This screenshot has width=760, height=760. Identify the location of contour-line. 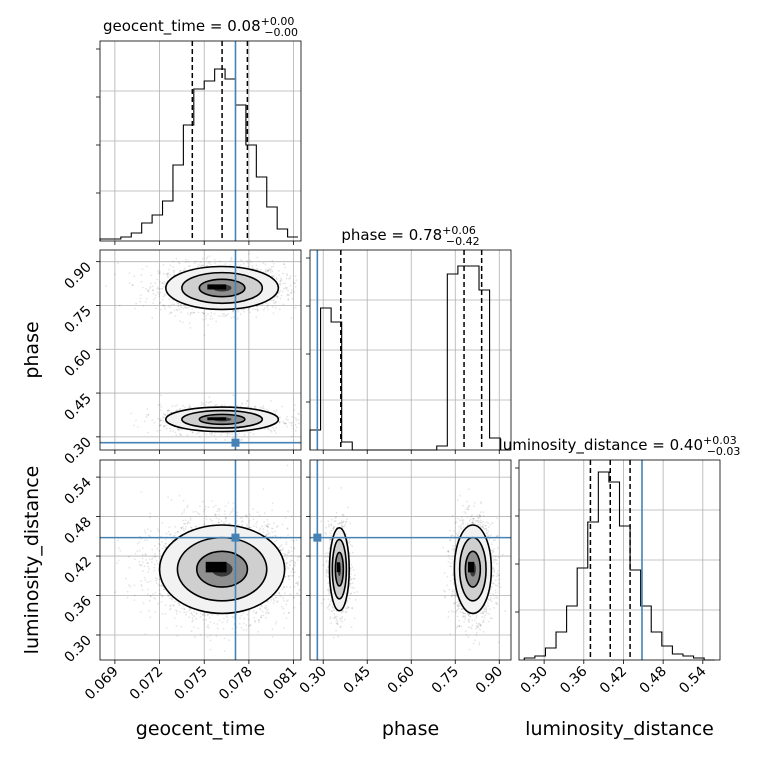
(222, 419).